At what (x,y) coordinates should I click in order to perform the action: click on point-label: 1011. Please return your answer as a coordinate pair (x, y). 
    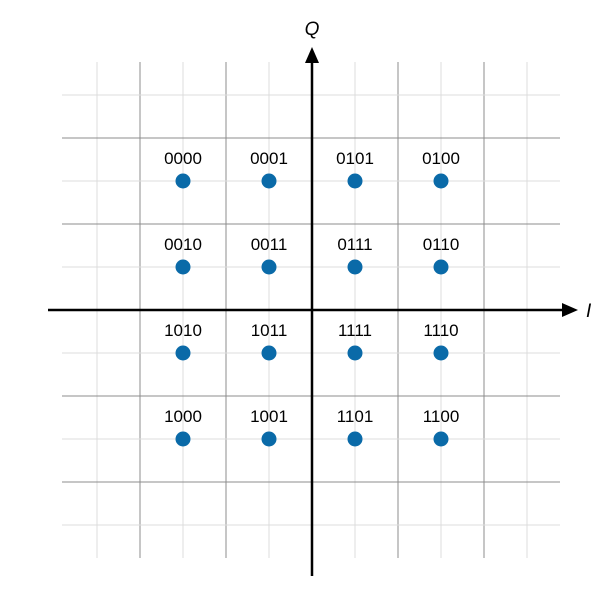
    Looking at the image, I should click on (269, 330).